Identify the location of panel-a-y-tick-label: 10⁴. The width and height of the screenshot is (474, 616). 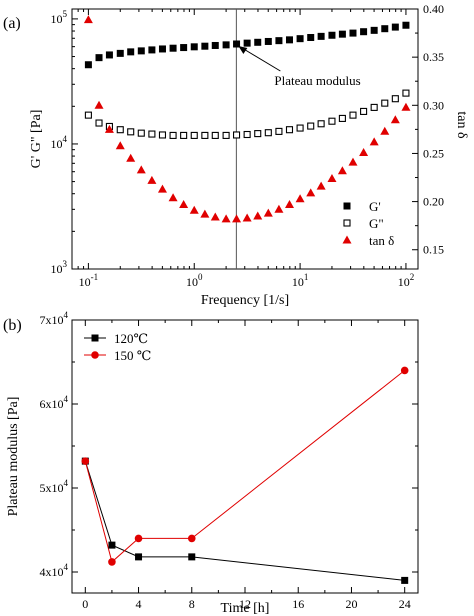
(59, 142).